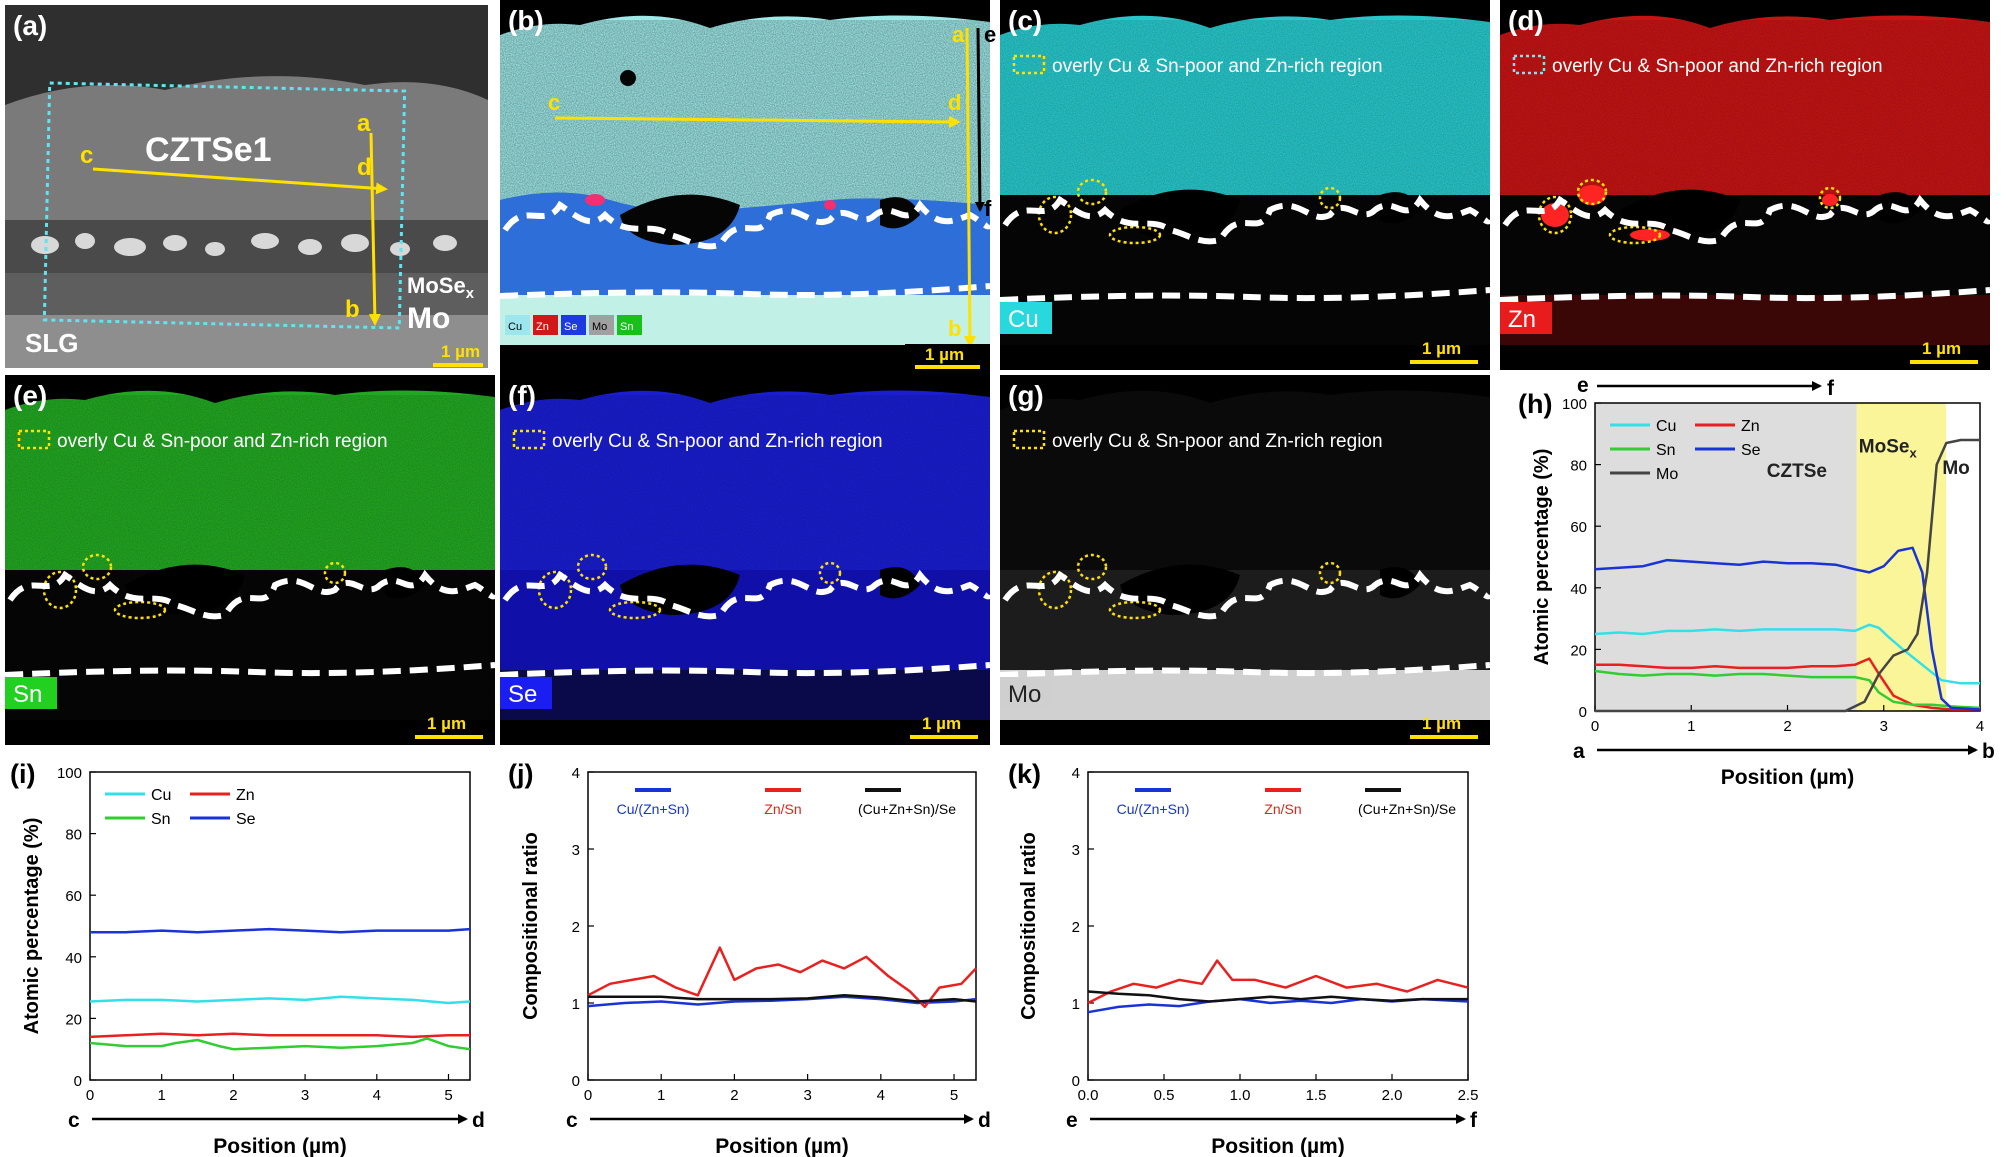 This screenshot has width=2008, height=1157. I want to click on legend-label-zn: Zn, so click(542, 327).